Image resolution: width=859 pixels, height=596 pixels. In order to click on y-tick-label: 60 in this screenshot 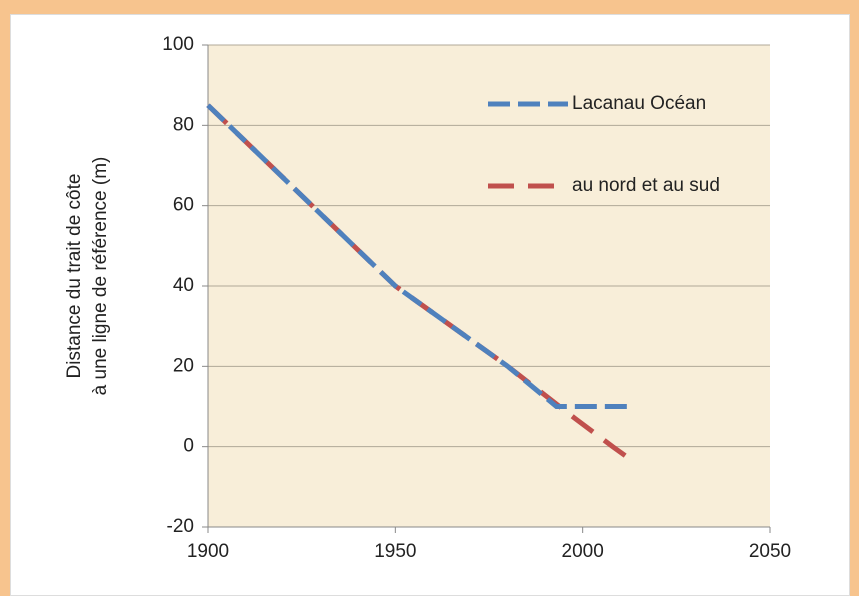, I will do `click(183, 205)`.